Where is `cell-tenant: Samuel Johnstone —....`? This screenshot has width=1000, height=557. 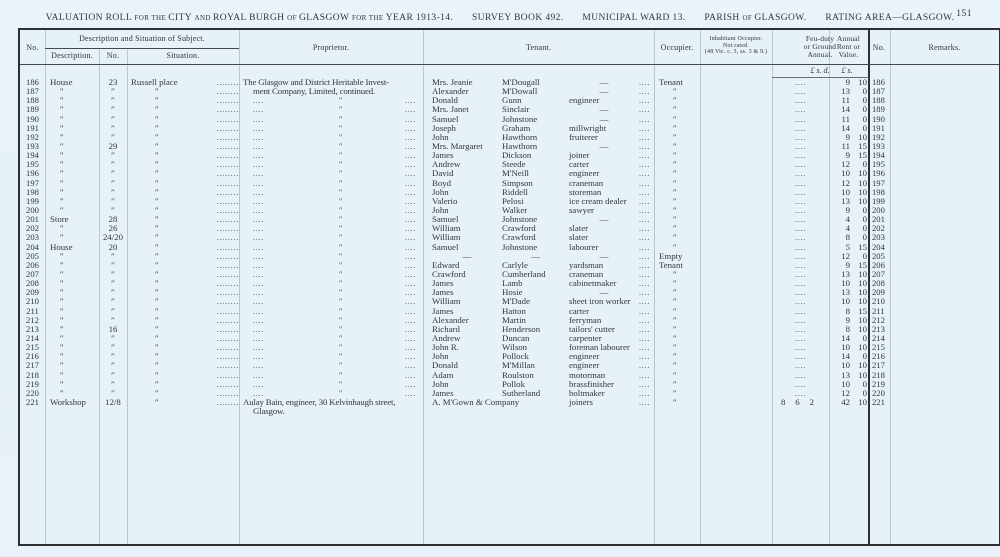 cell-tenant: Samuel Johnstone —.... is located at coordinates (541, 219).